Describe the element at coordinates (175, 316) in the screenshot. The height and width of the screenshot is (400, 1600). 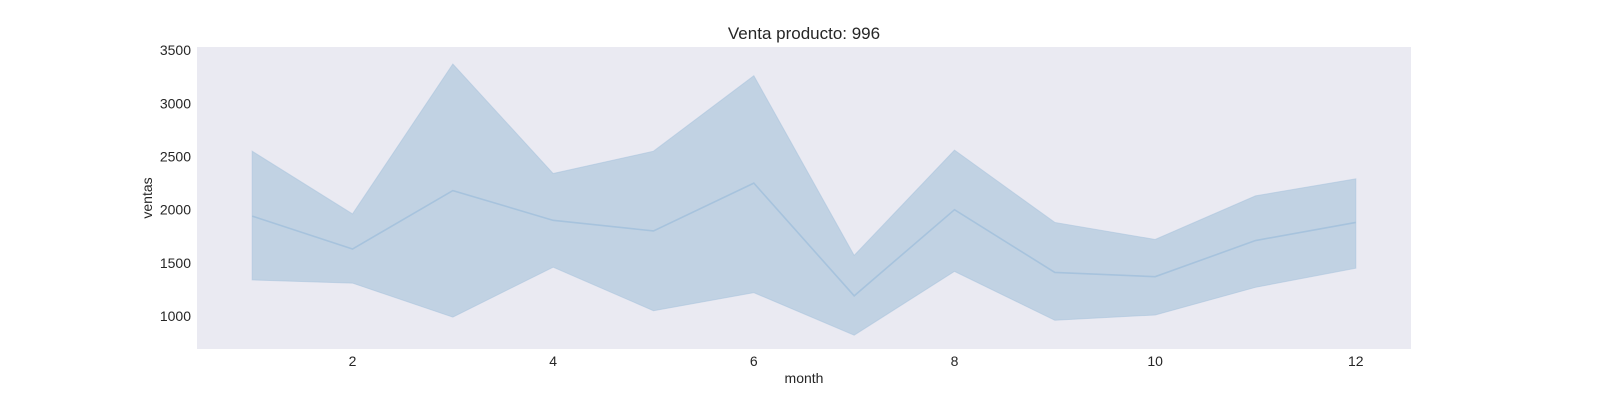
I see `y-tick-label: 1000` at that location.